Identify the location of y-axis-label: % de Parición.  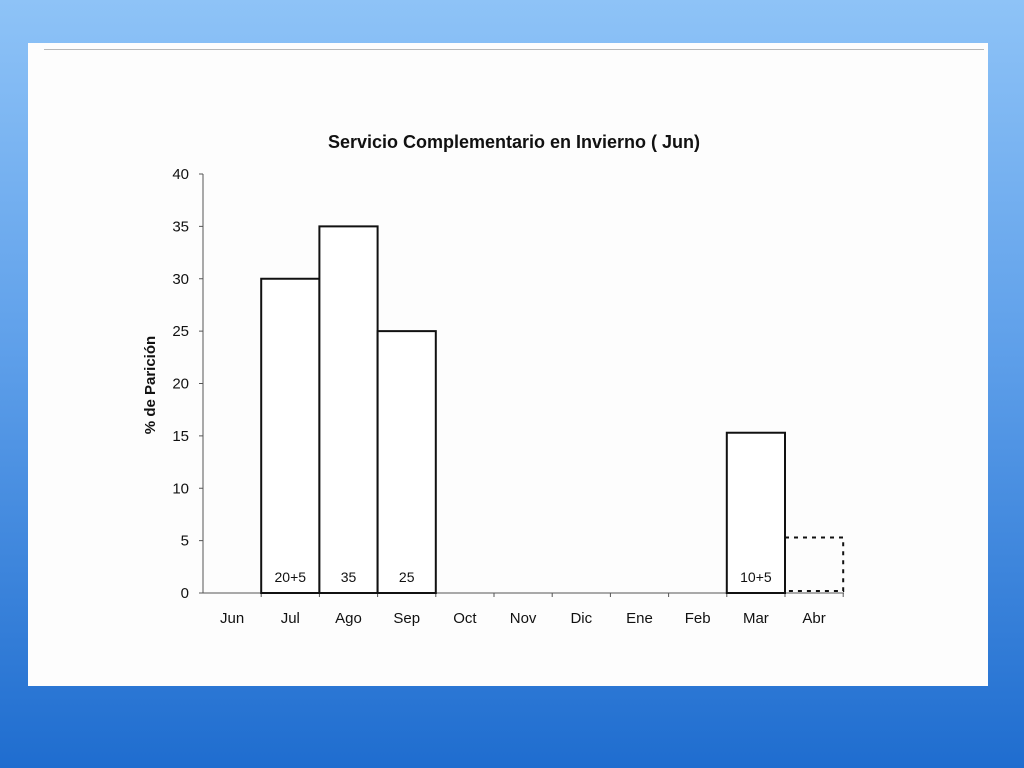
(150, 385).